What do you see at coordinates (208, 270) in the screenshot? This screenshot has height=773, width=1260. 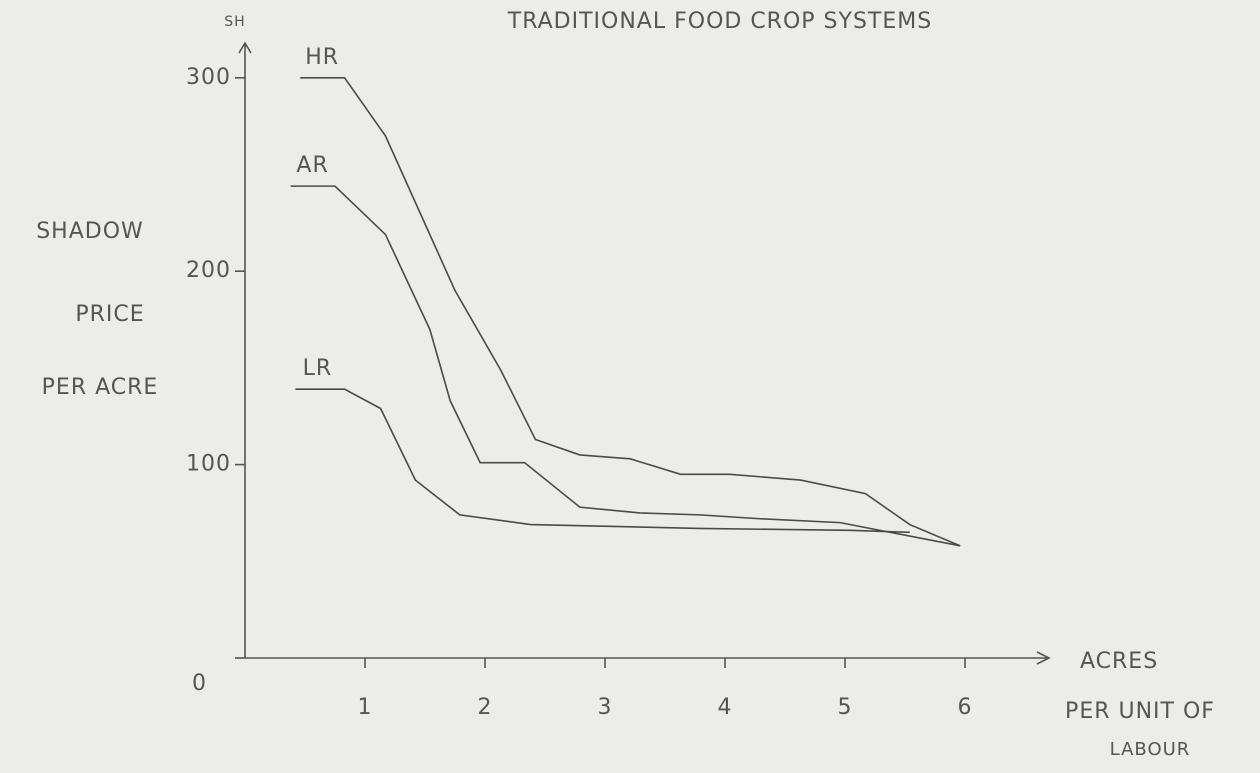 I see `y-tick-label: 200` at bounding box center [208, 270].